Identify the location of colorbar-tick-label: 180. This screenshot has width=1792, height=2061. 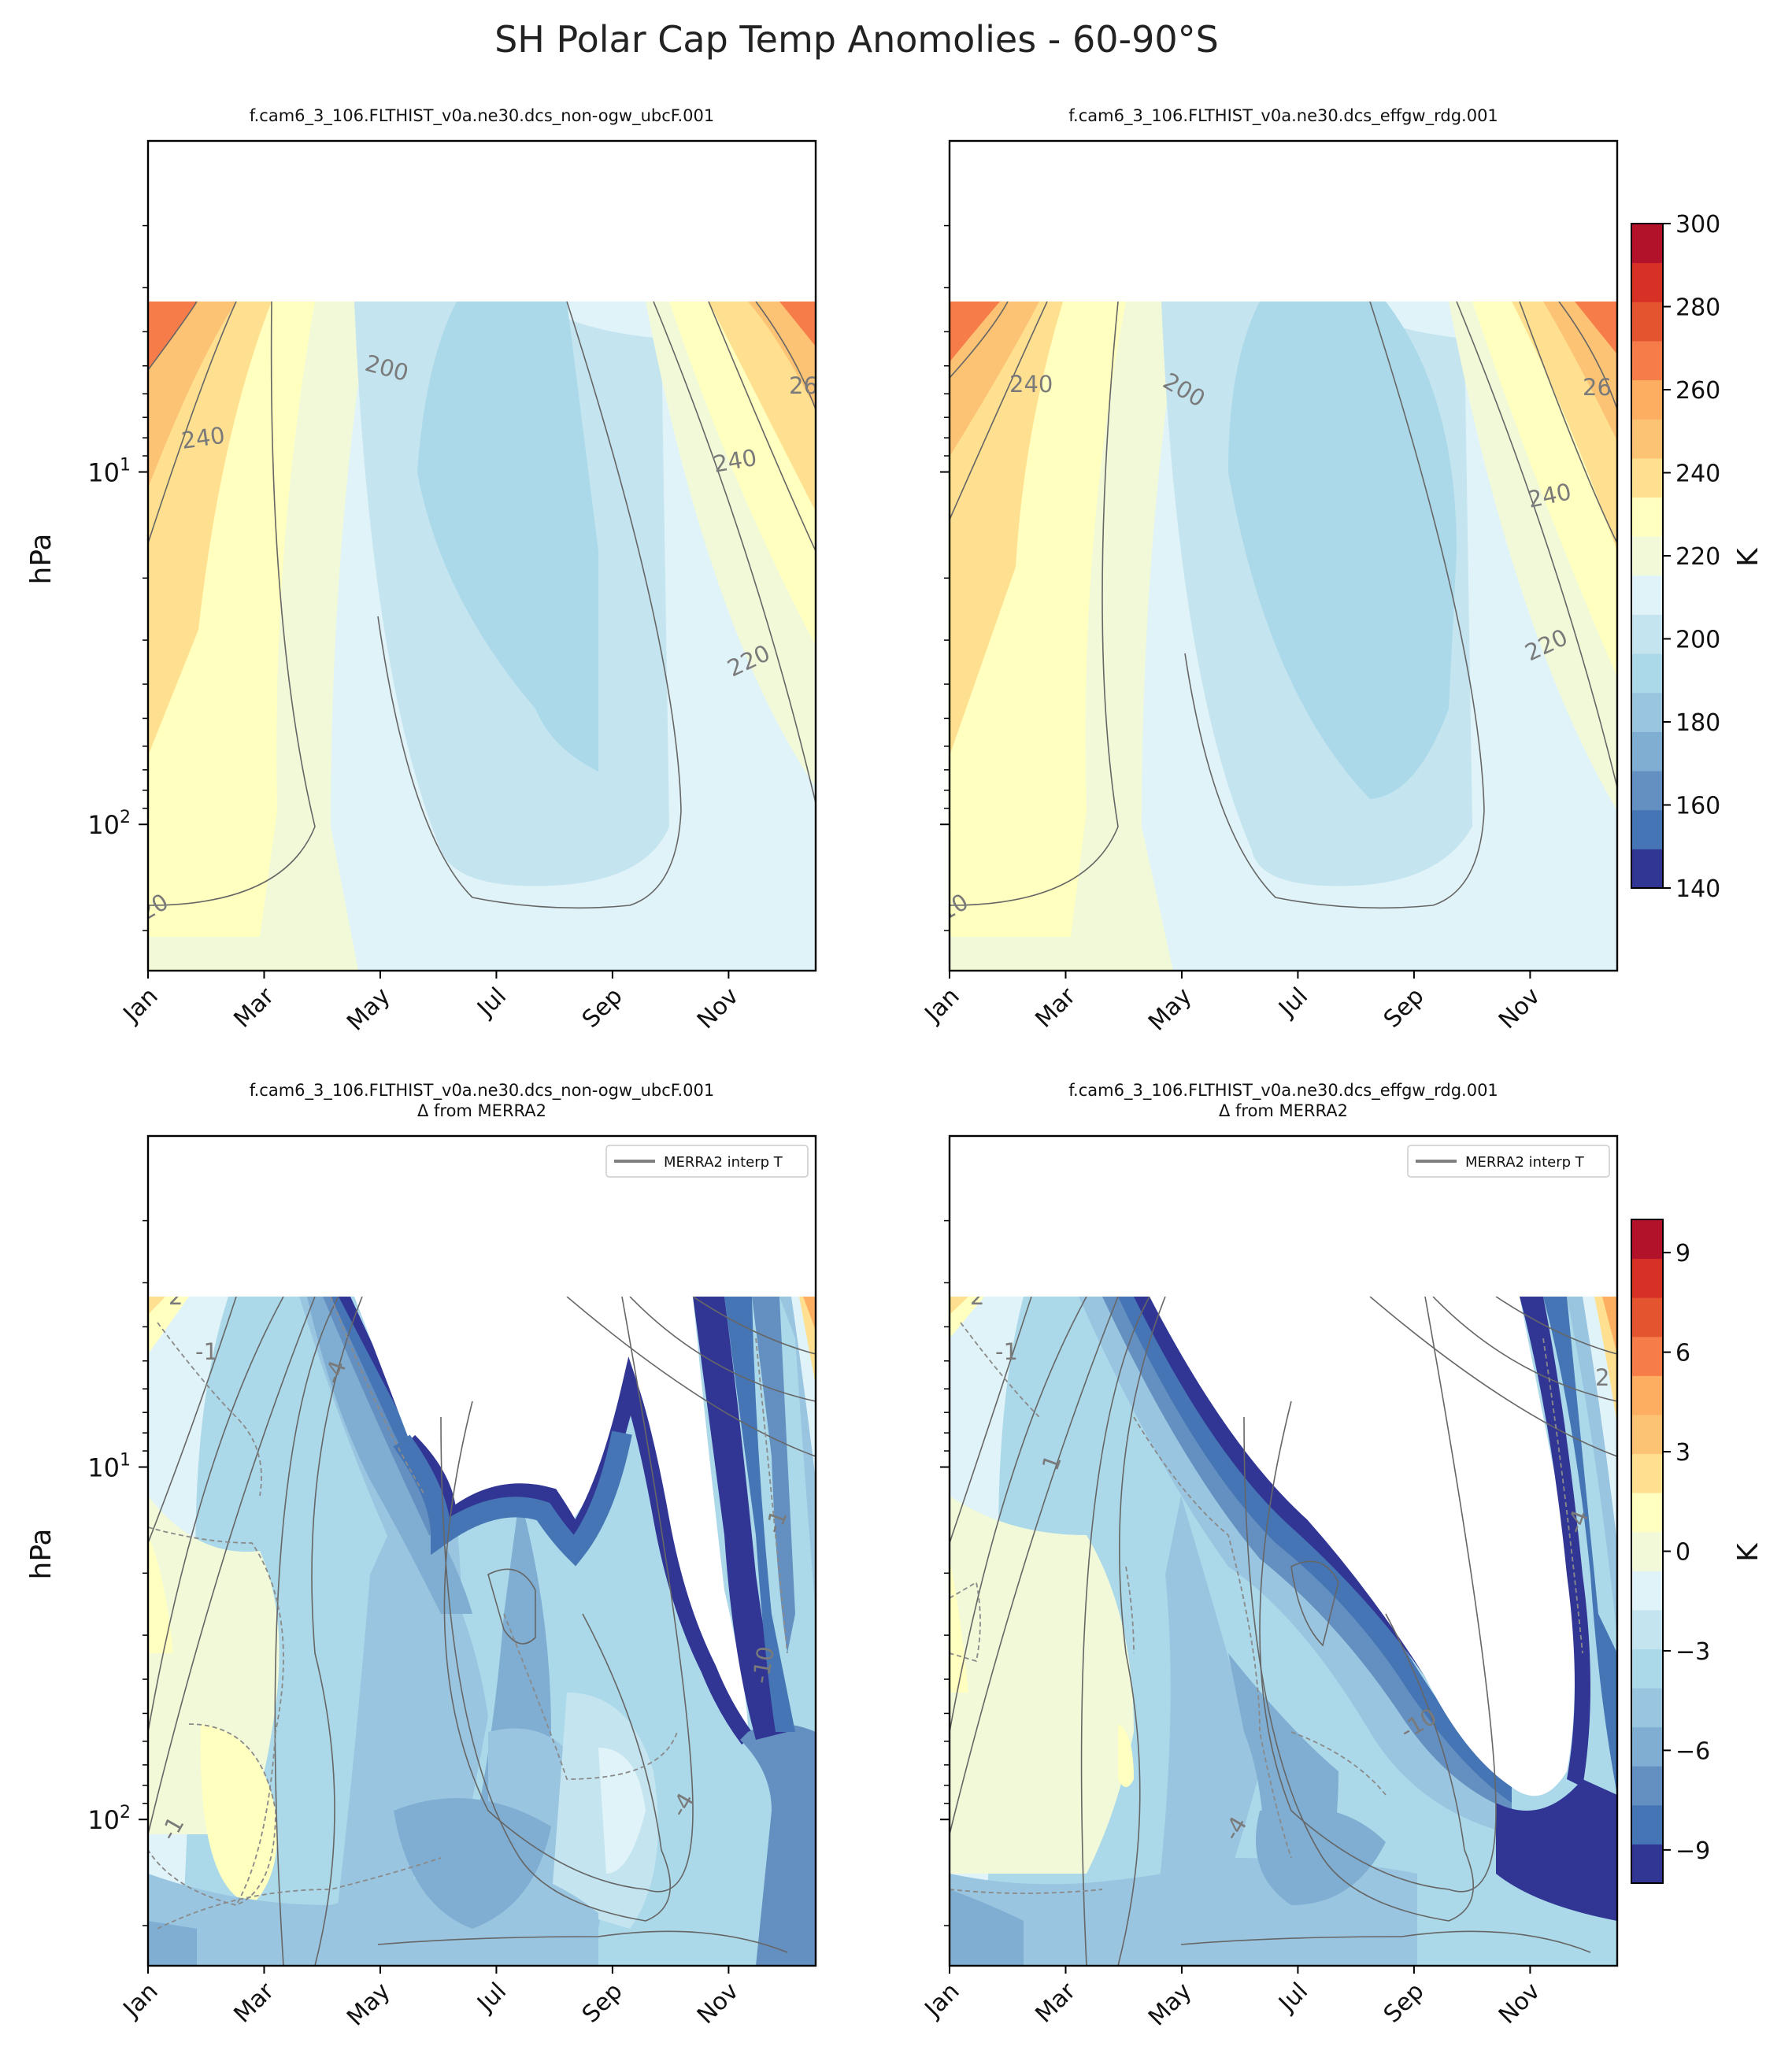
(1697, 723).